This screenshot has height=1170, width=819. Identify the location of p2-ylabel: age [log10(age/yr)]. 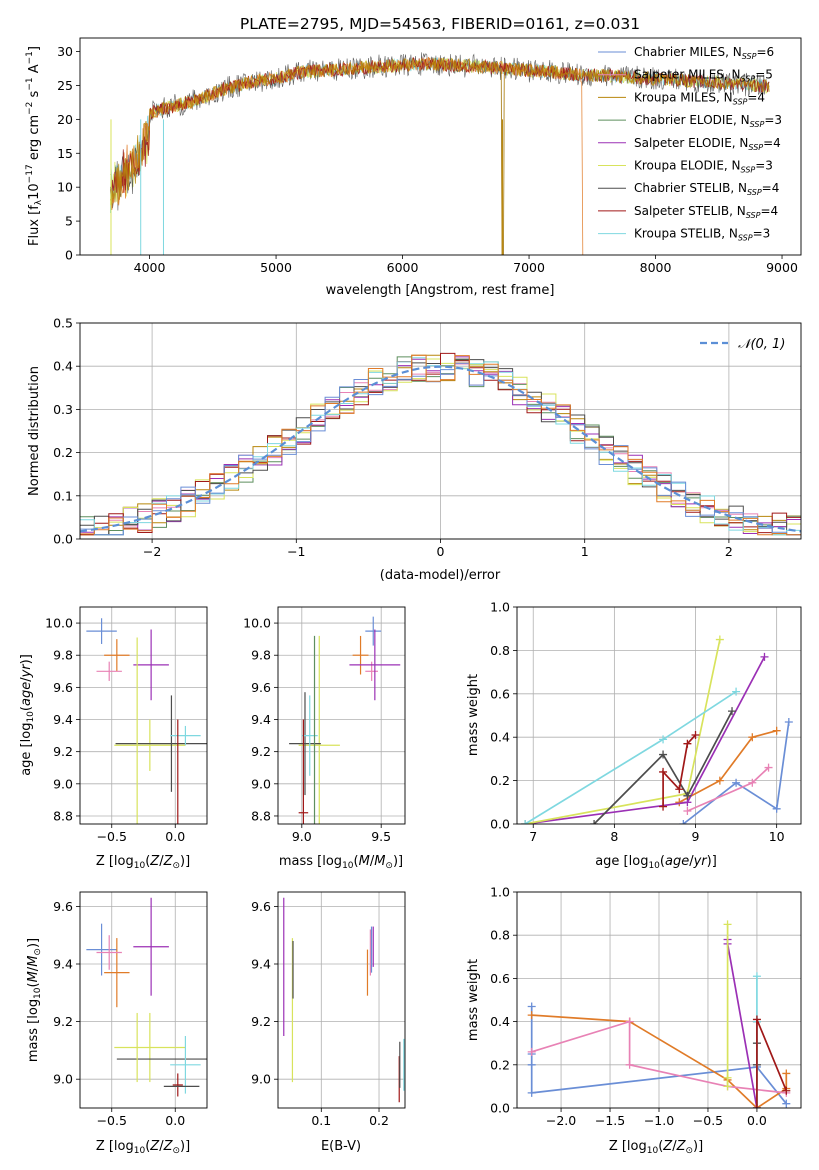
(27, 715).